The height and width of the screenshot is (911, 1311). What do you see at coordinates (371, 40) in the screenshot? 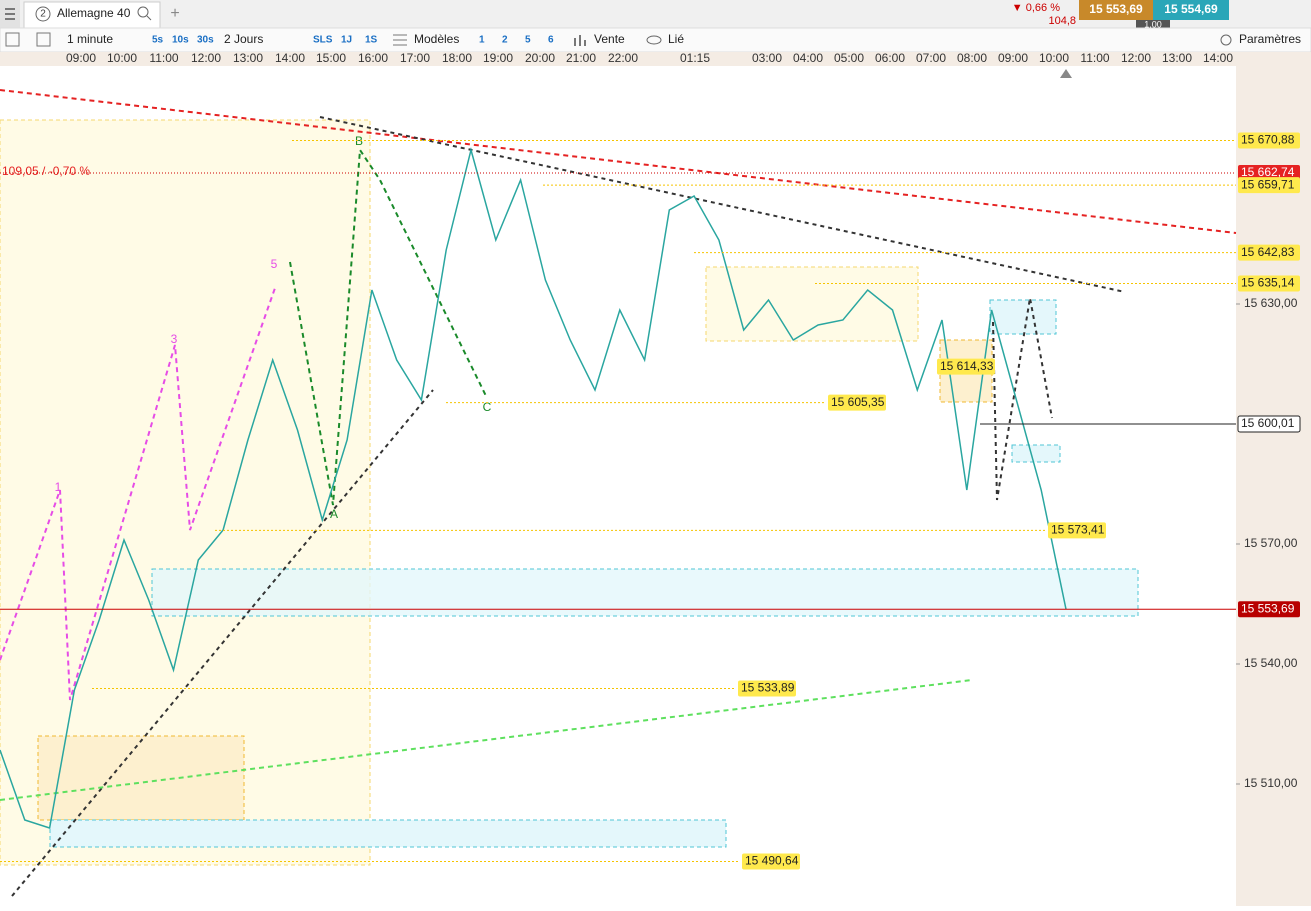
I see `period-option: 1S` at bounding box center [371, 40].